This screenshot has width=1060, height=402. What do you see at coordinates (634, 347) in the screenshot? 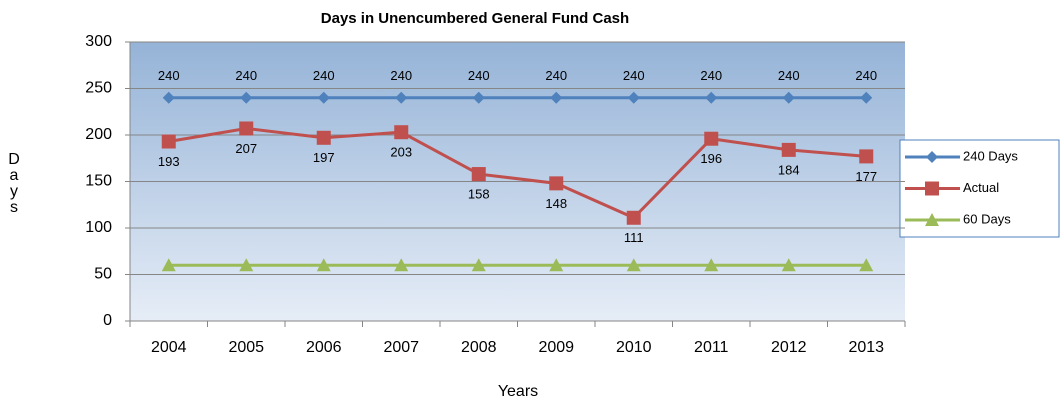
I see `x-tick-label: 2010` at bounding box center [634, 347].